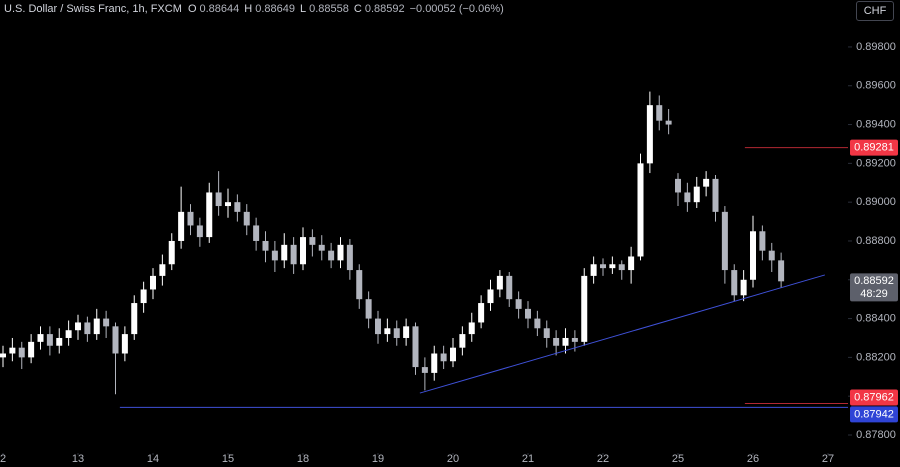 The height and width of the screenshot is (467, 900). What do you see at coordinates (384, 9) in the screenshot?
I see `ohlc-value: 0.88592` at bounding box center [384, 9].